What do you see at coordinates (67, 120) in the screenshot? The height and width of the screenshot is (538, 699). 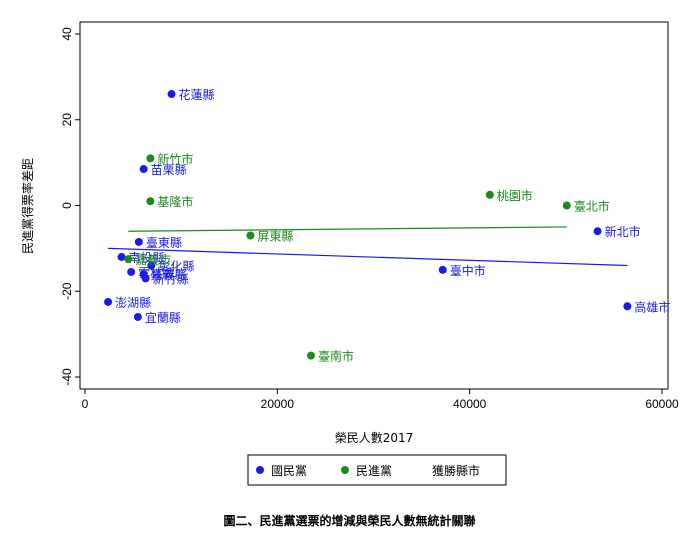 I see `y-tick-label: 20` at bounding box center [67, 120].